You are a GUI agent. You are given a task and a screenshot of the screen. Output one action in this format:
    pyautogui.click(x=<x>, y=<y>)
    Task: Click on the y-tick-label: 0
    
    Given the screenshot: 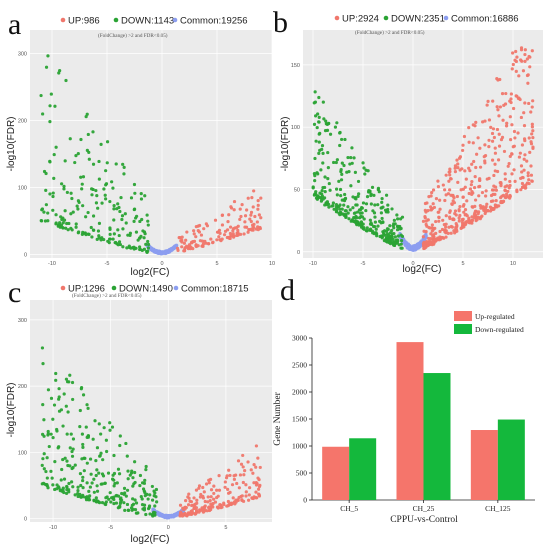 What is the action you would take?
    pyautogui.click(x=305, y=500)
    